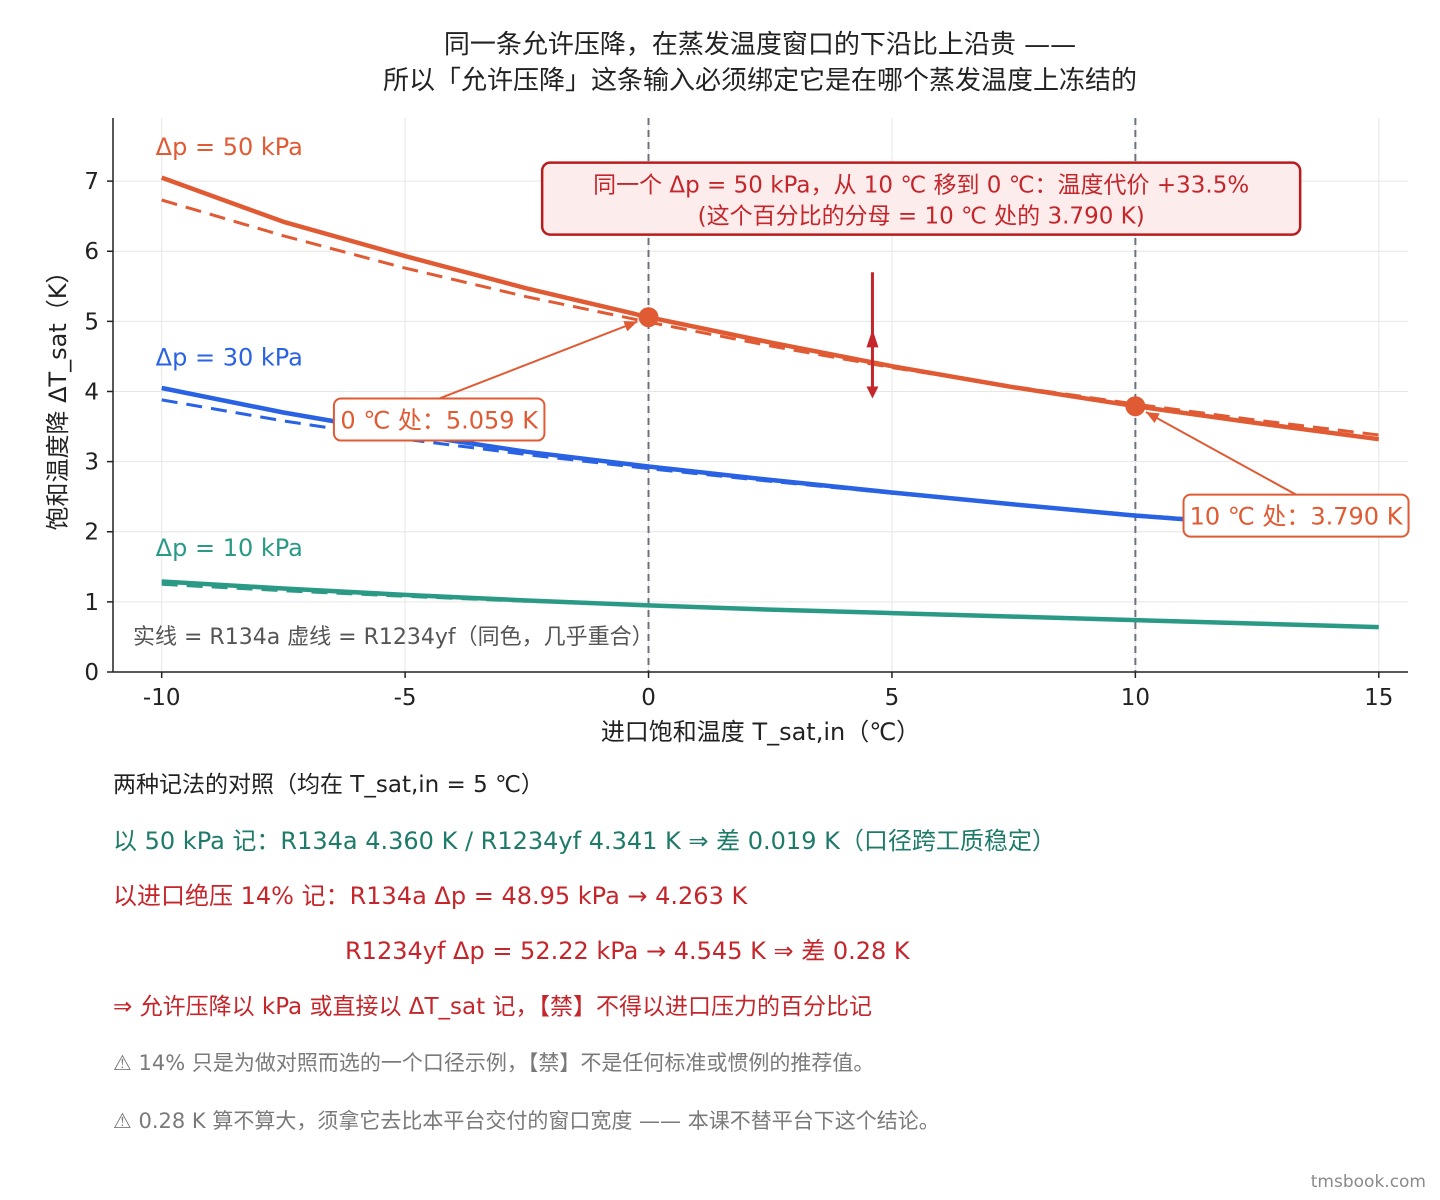  What do you see at coordinates (162, 698) in the screenshot?
I see `x-tick-label: -10` at bounding box center [162, 698].